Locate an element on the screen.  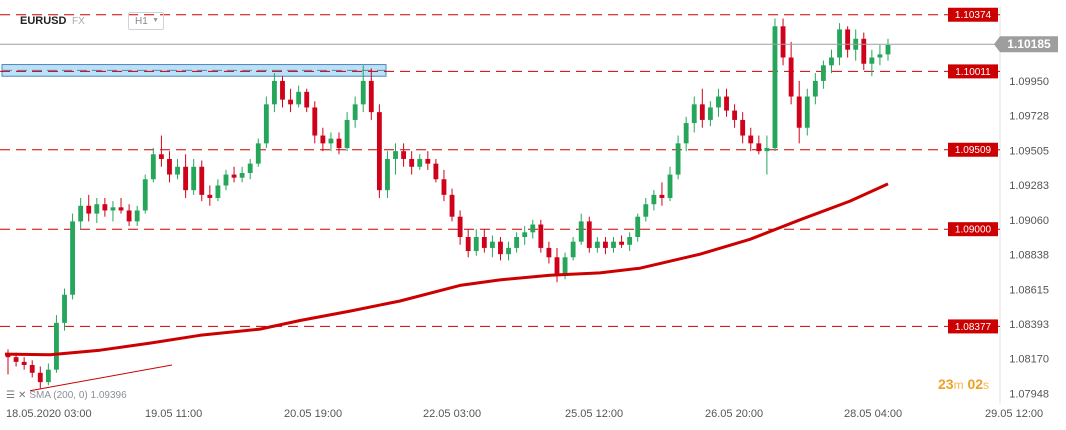
trend-line is located at coordinates (101, 378).